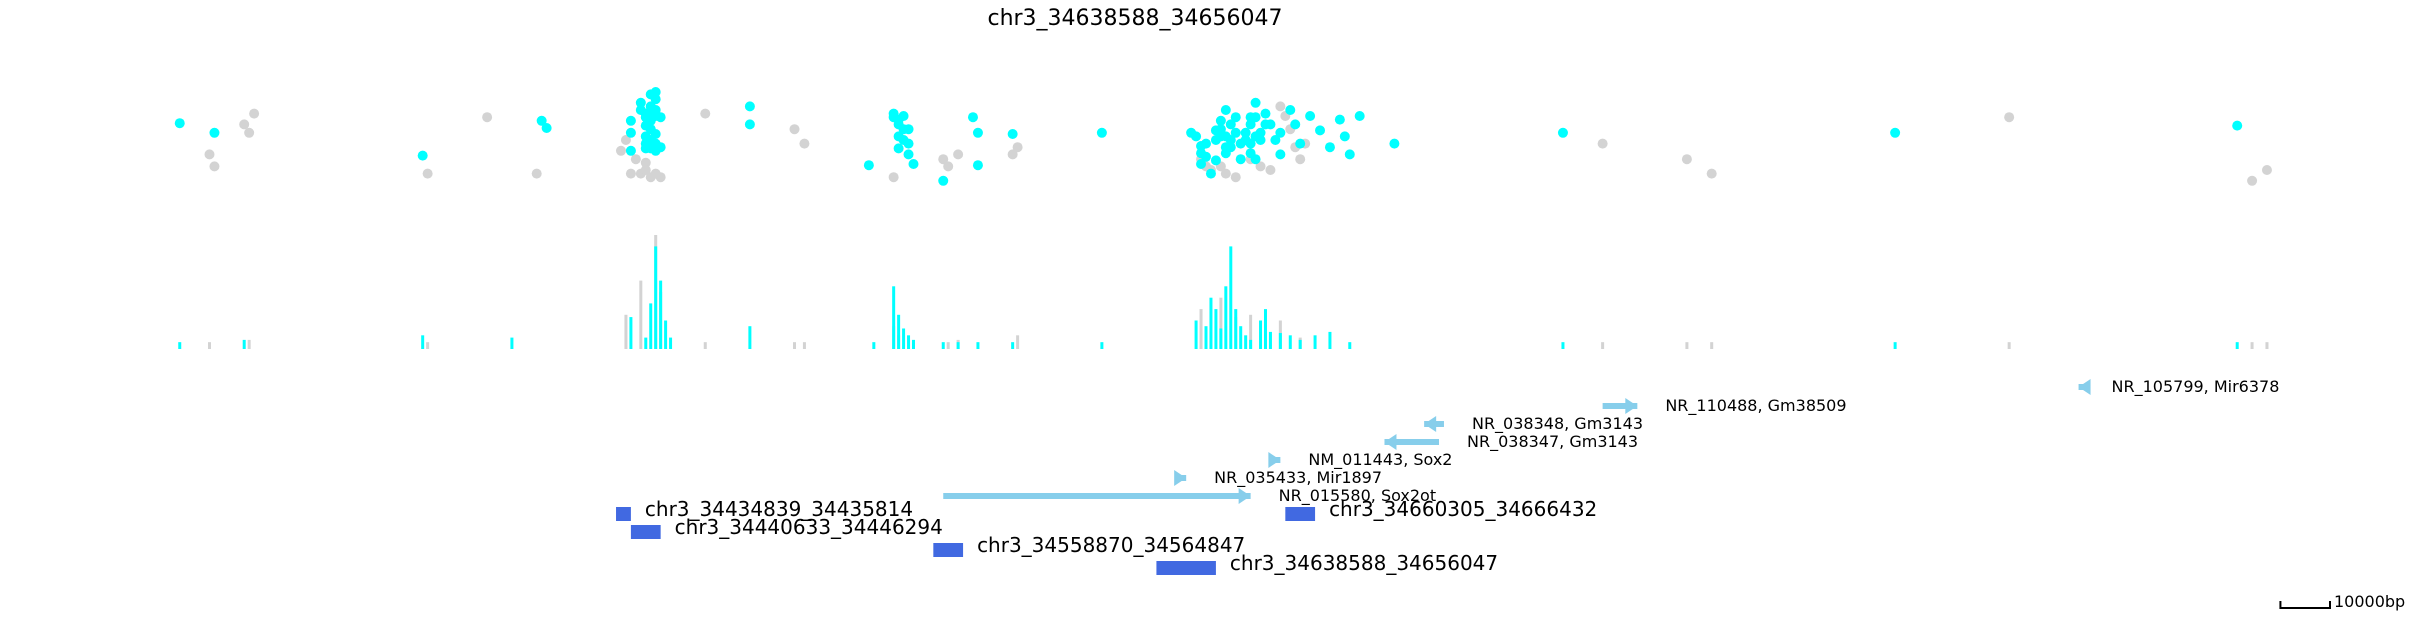  I want to click on figure-title: chr3_34638588_34656047, so click(1134, 18).